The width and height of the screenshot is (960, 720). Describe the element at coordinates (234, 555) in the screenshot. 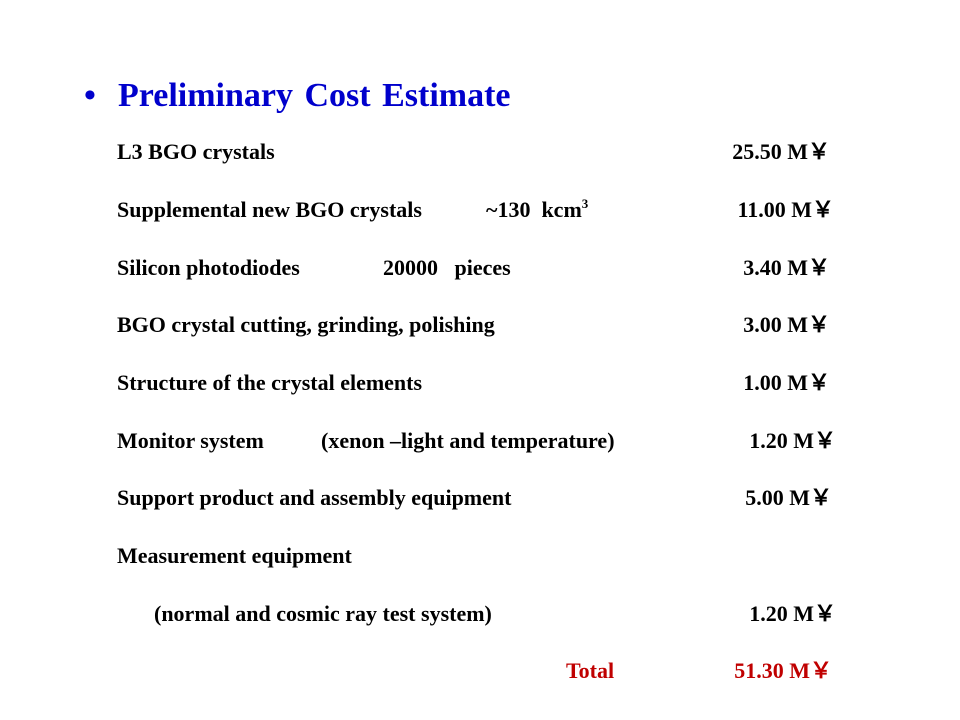

I see `cost-label: Measurement equipment` at that location.